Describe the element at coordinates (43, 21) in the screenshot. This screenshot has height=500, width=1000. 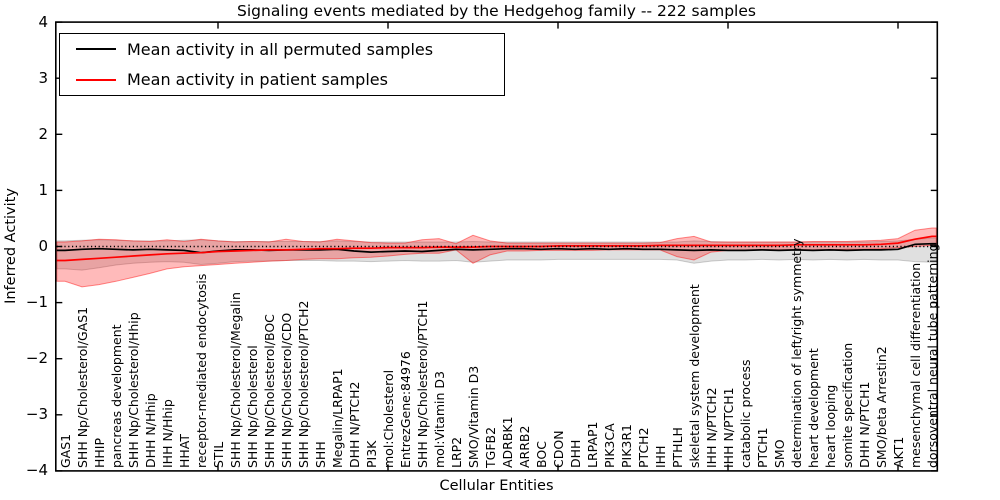
I see `y-tick-label: 4` at that location.